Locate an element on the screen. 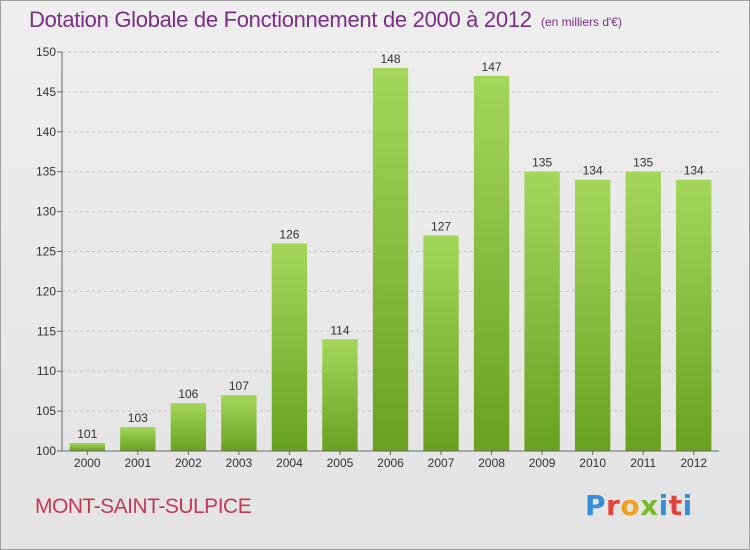 This screenshot has width=750, height=550. y-tick-label: 120 is located at coordinates (46, 291).